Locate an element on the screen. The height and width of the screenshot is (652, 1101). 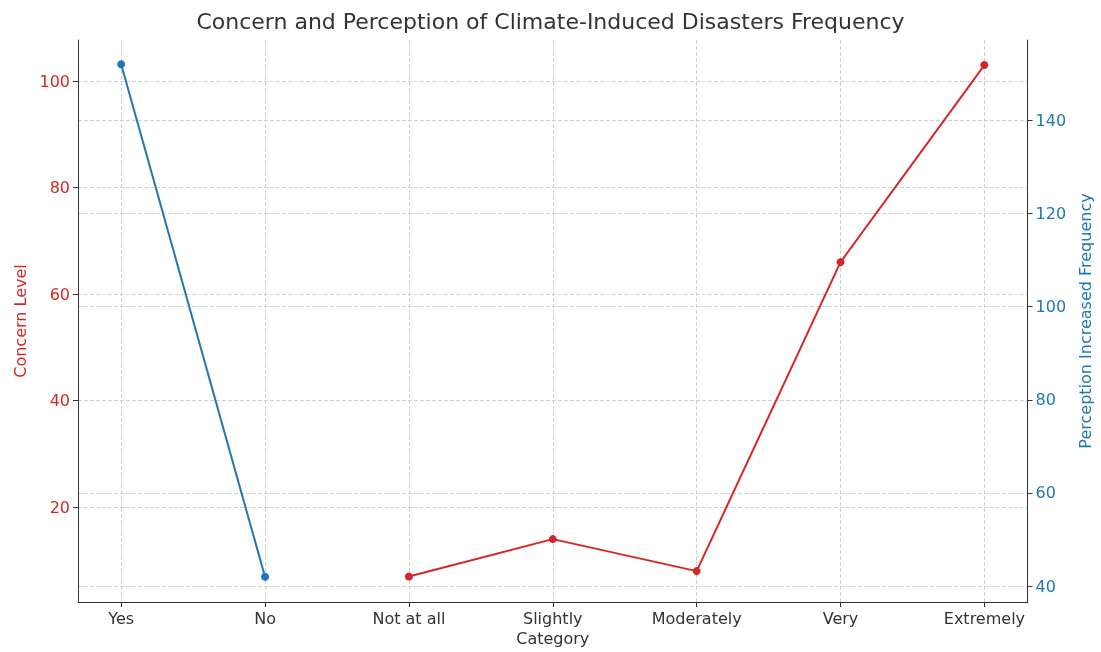
y2-axis-title: Perception Increased Frequency is located at coordinates (1085, 321).